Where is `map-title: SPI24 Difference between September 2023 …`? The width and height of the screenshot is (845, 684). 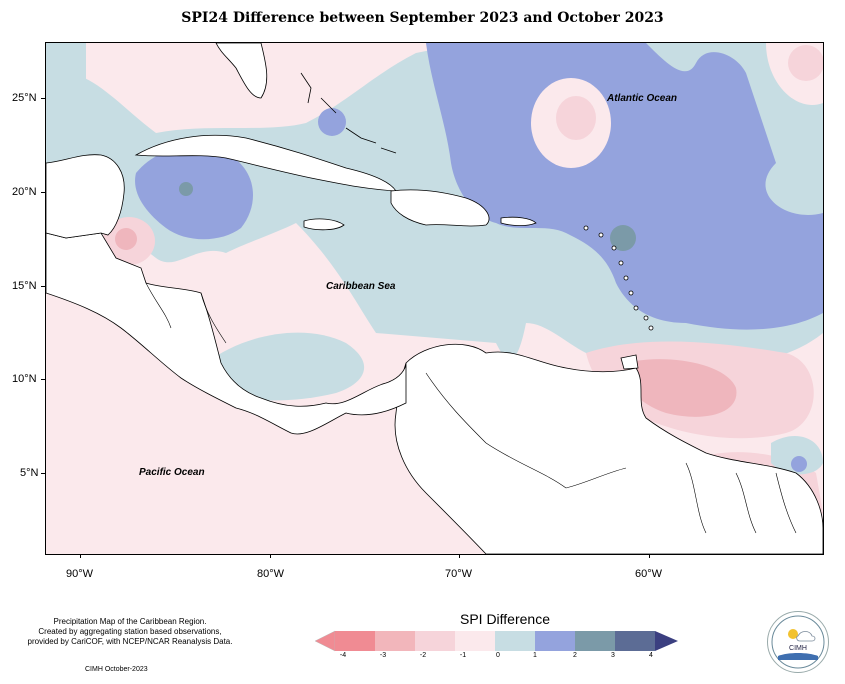
map-title: SPI24 Difference between September 2023 … is located at coordinates (422, 18).